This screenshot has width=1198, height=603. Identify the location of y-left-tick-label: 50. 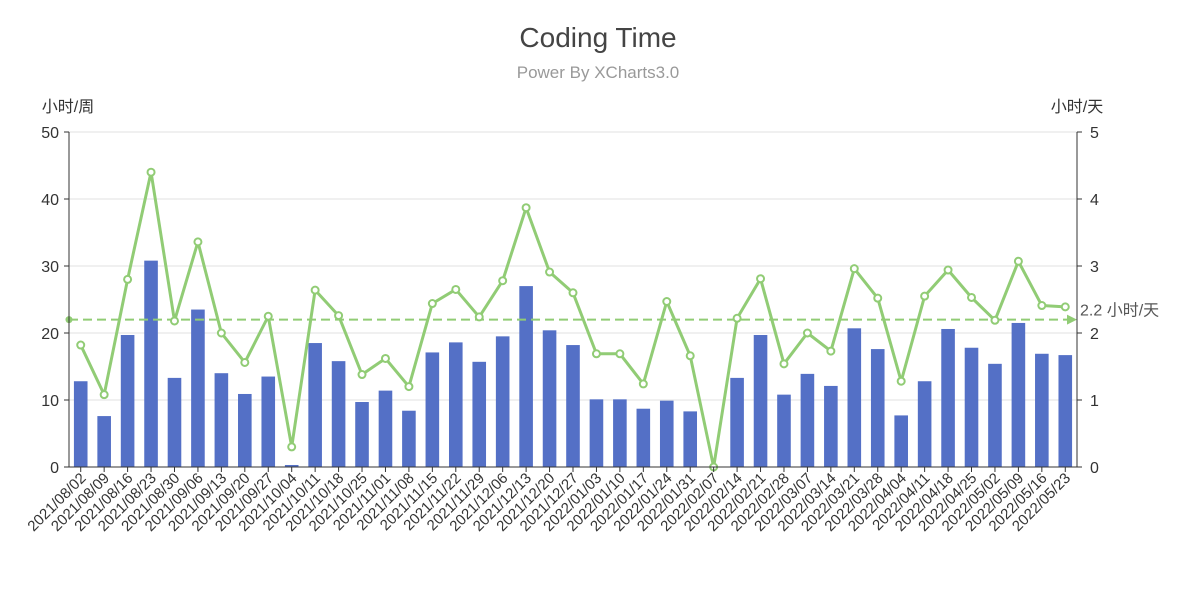
(50, 133).